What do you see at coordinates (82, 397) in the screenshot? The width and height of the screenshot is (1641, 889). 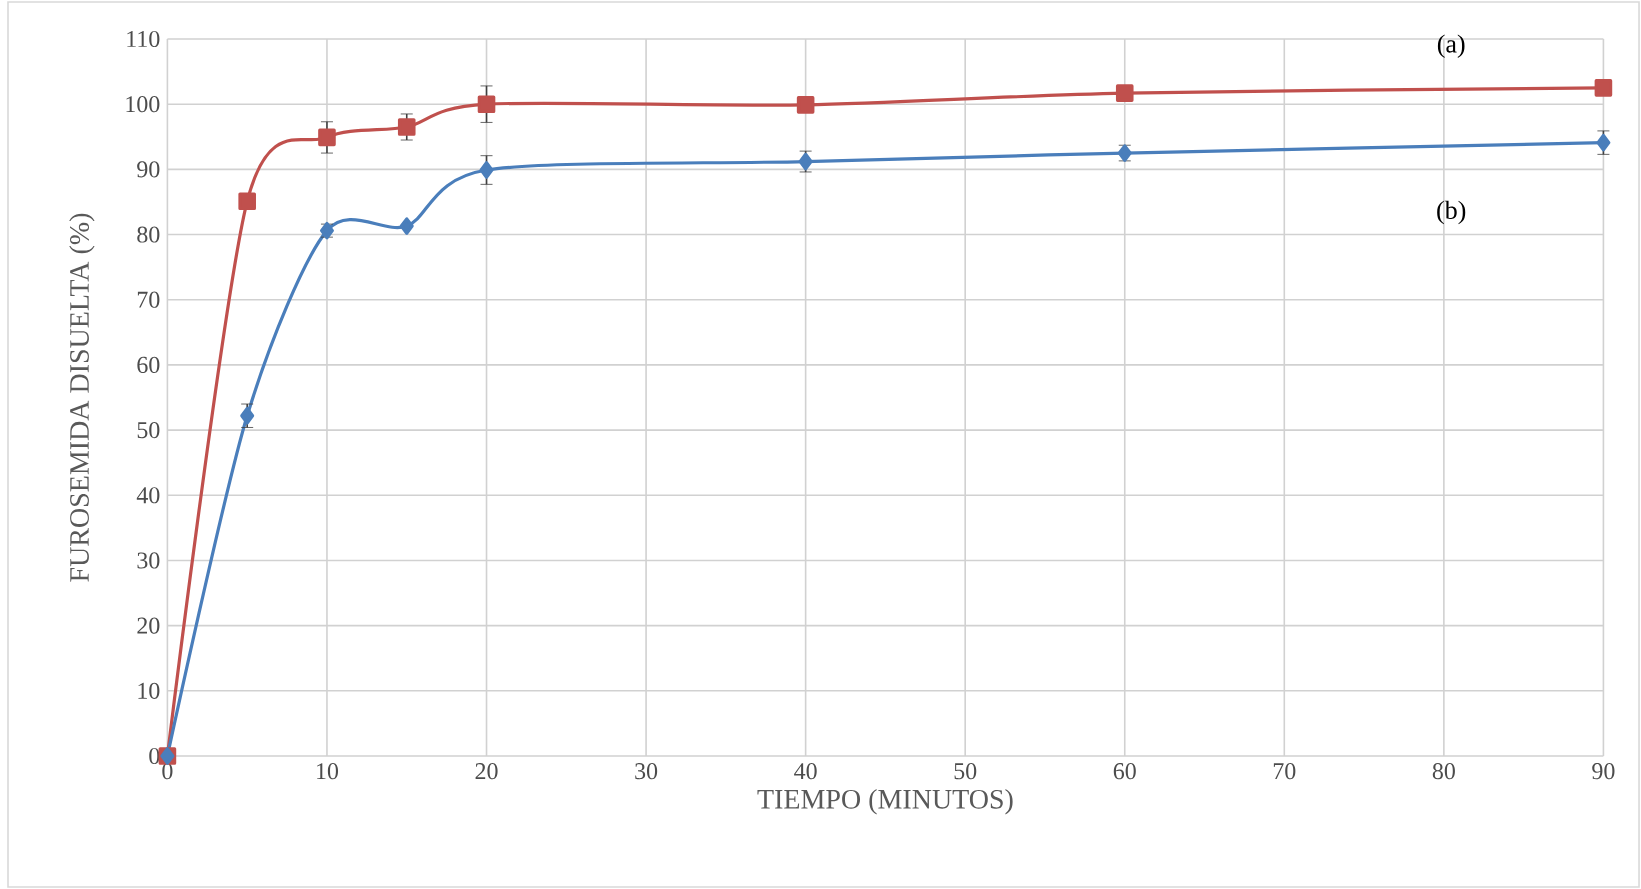 I see `y-axis-title: FUROSEMIDA DISUELTA (%)` at bounding box center [82, 397].